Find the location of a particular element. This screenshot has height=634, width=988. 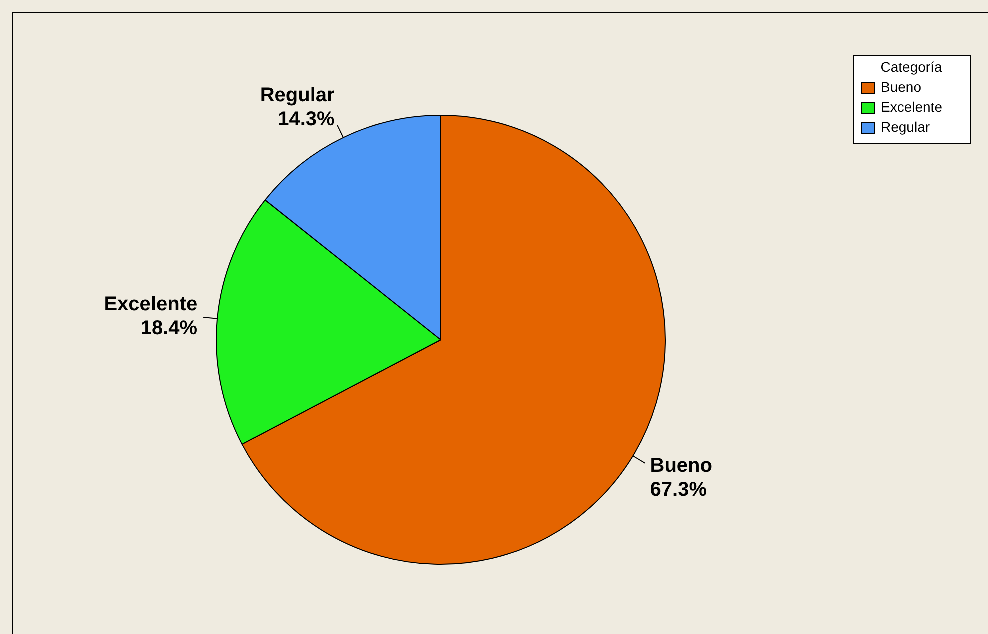

slice-label: Regular is located at coordinates (298, 95).